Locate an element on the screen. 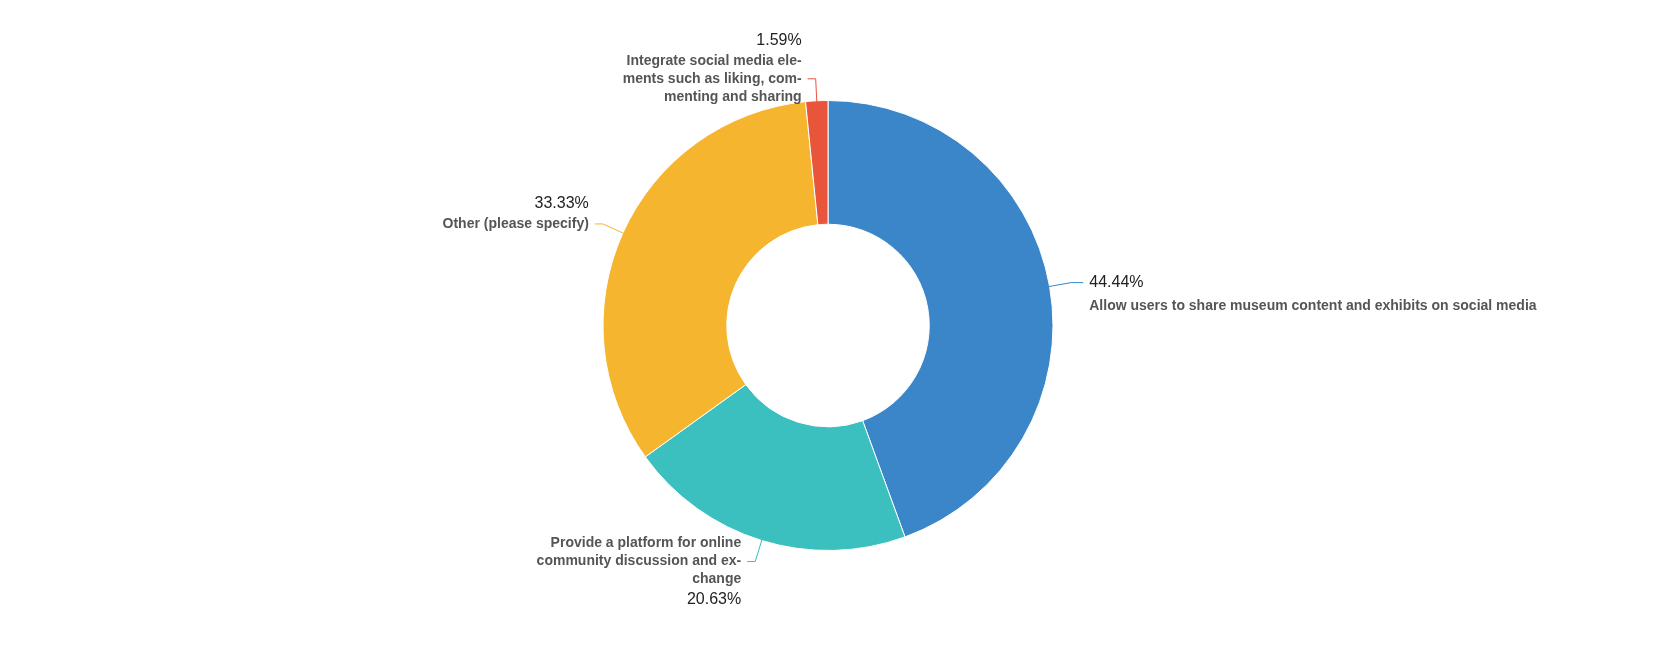 The height and width of the screenshot is (651, 1656). data-label: 33.33% is located at coordinates (561, 203).